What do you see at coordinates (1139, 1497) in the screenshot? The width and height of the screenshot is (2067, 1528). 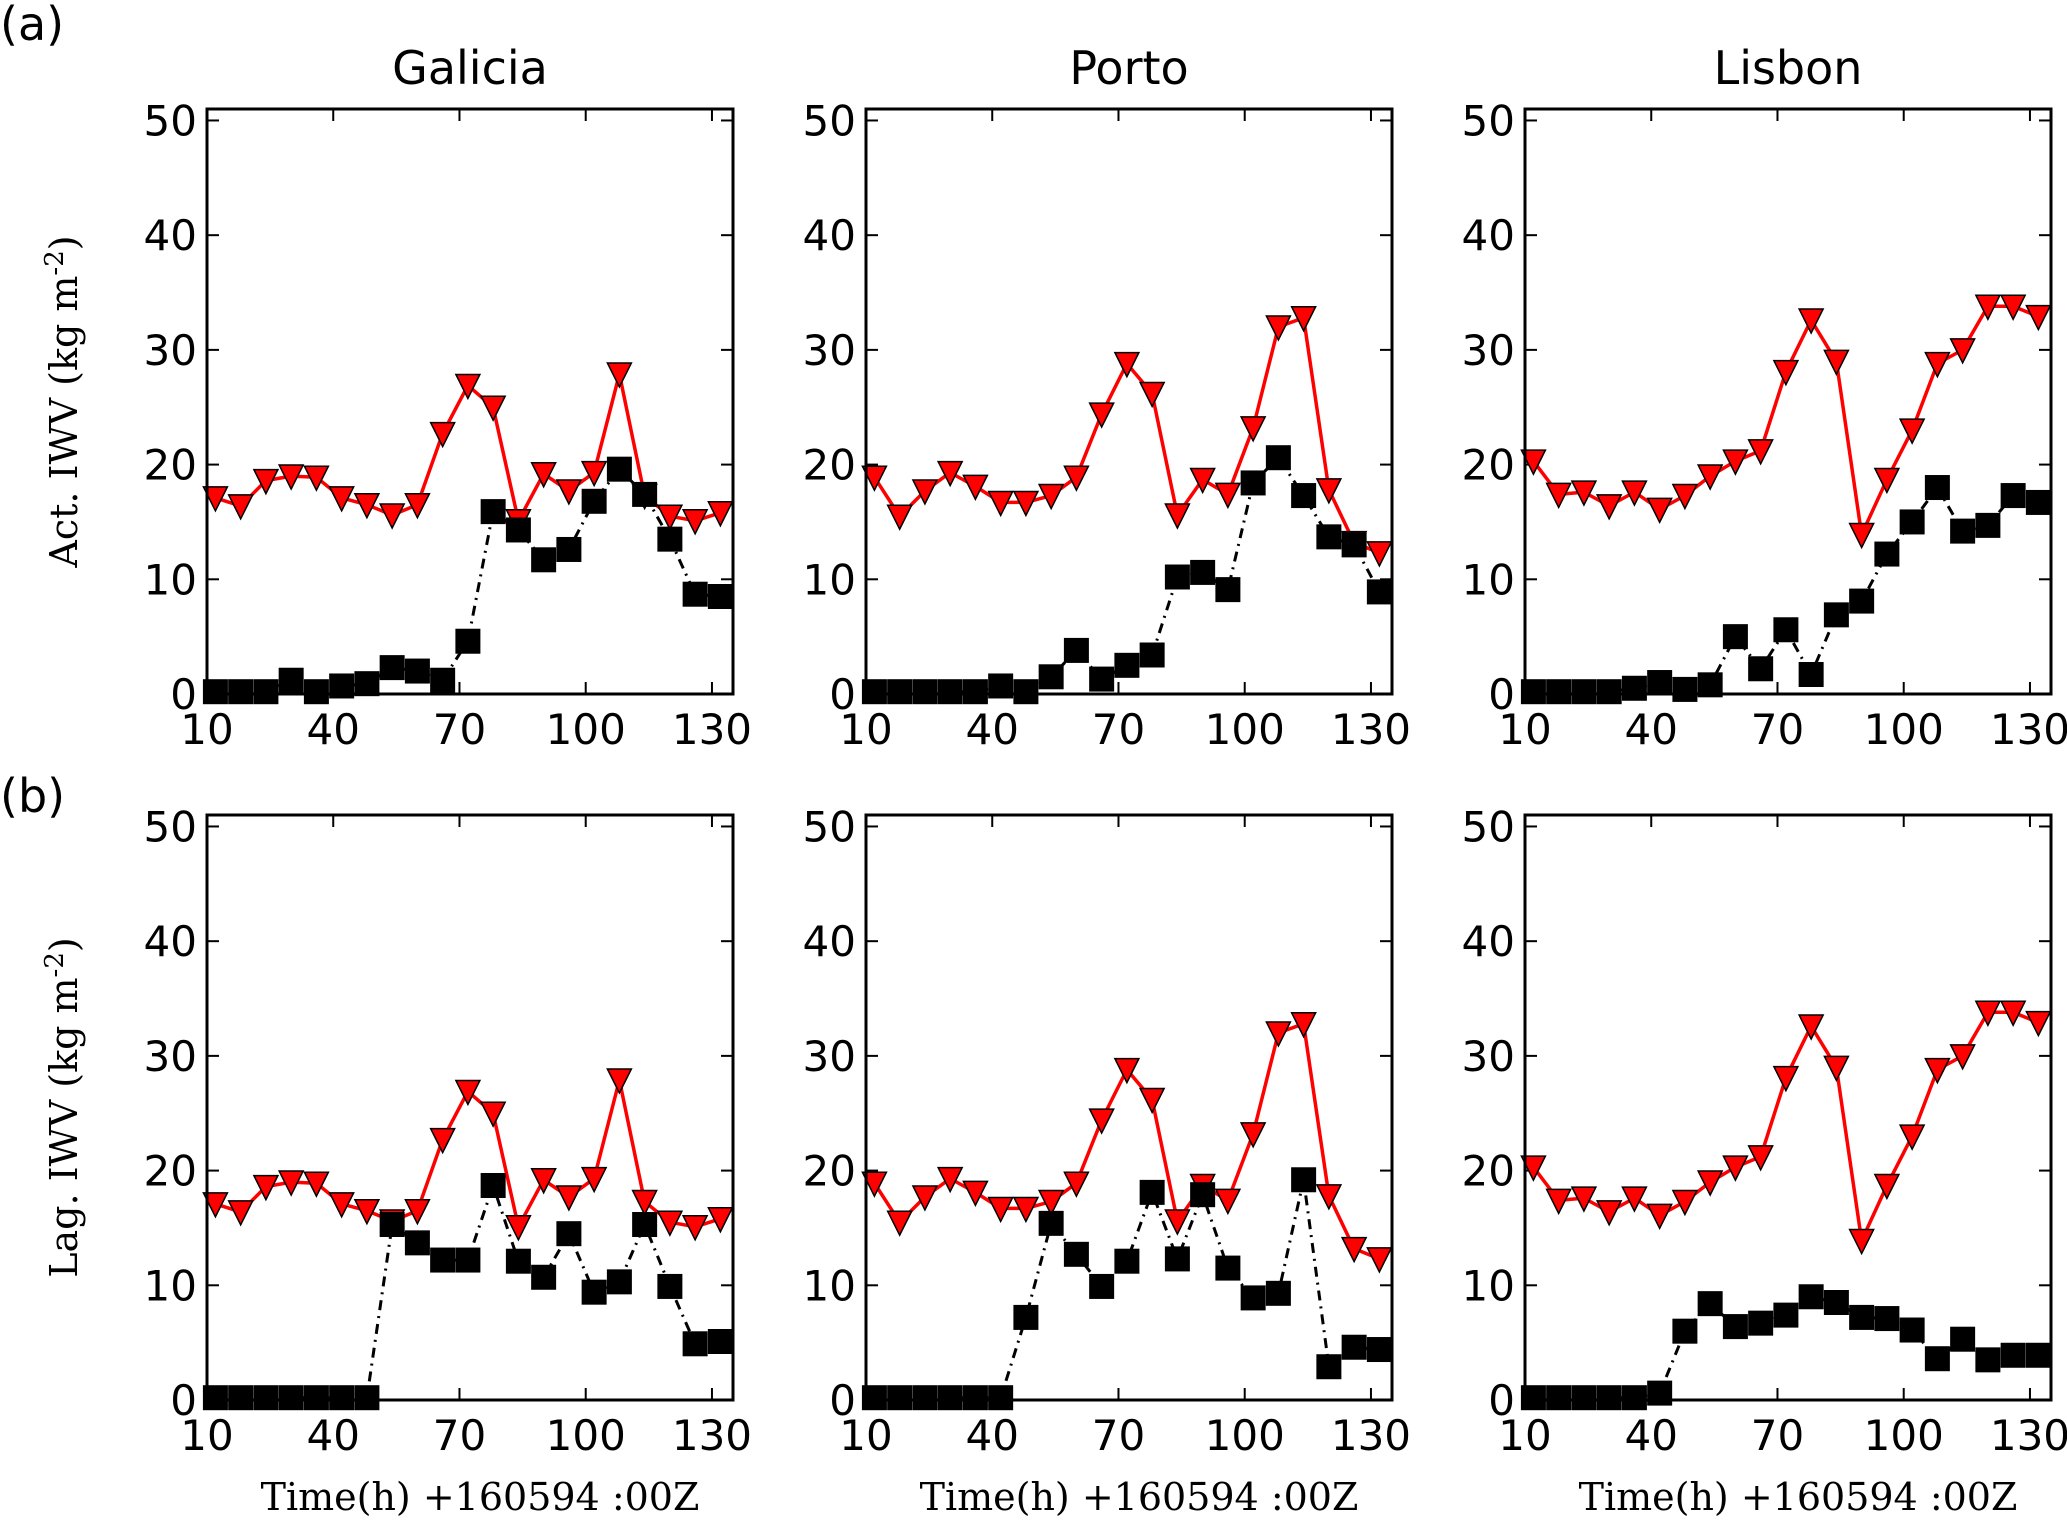 I see `x-axis-label: Time(h) +160594 :00Z` at bounding box center [1139, 1497].